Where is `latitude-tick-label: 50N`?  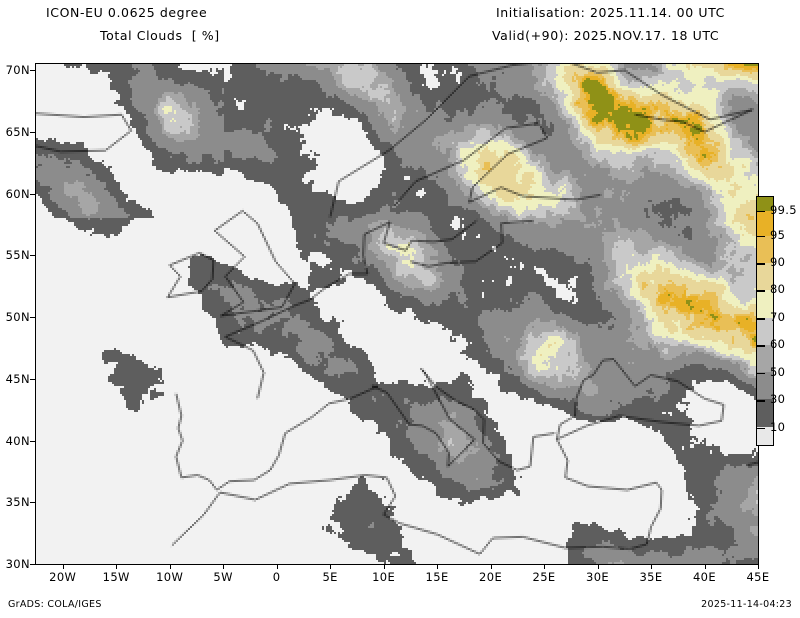 latitude-tick-label: 50N is located at coordinates (17, 317).